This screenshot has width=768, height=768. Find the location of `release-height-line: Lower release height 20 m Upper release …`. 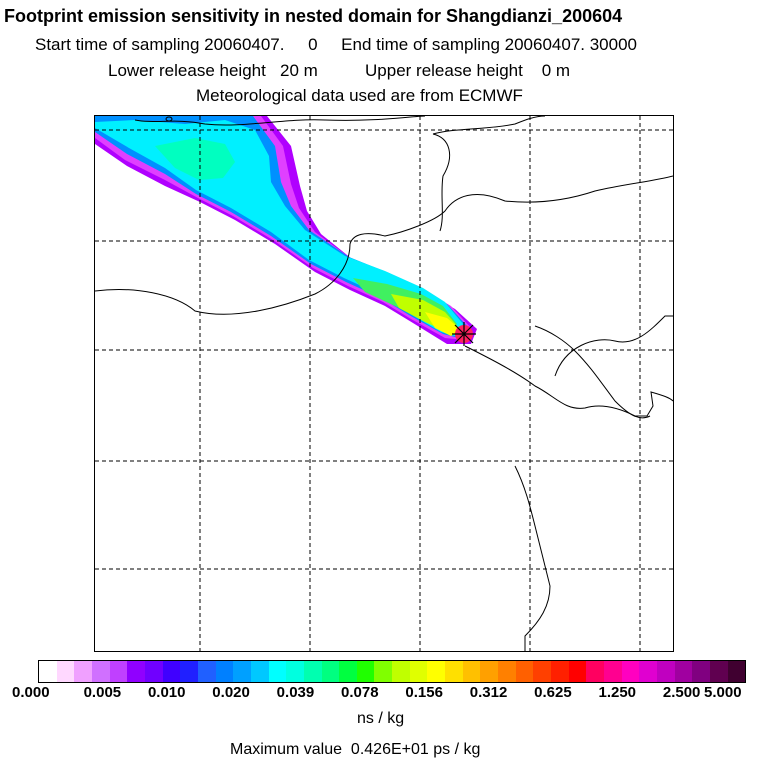

release-height-line: Lower release height 20 m Upper release … is located at coordinates (339, 70).